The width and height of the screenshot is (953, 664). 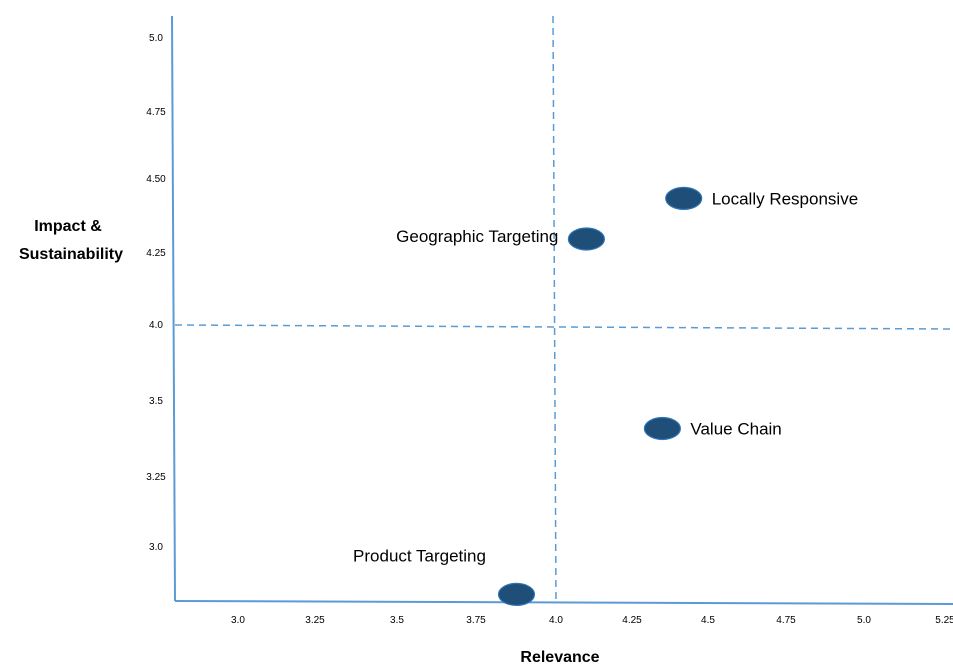 What do you see at coordinates (708, 620) in the screenshot?
I see `x-tick-label: 4.5` at bounding box center [708, 620].